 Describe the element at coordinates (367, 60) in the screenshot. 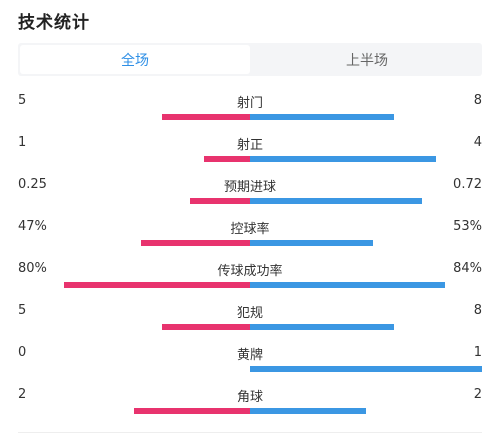

I see `tab-first-half: 上半场` at that location.